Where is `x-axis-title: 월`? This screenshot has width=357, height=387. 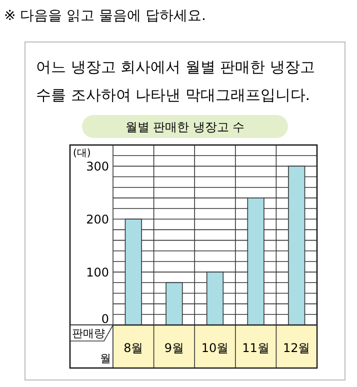 x-axis-title: 월 is located at coordinates (105, 358).